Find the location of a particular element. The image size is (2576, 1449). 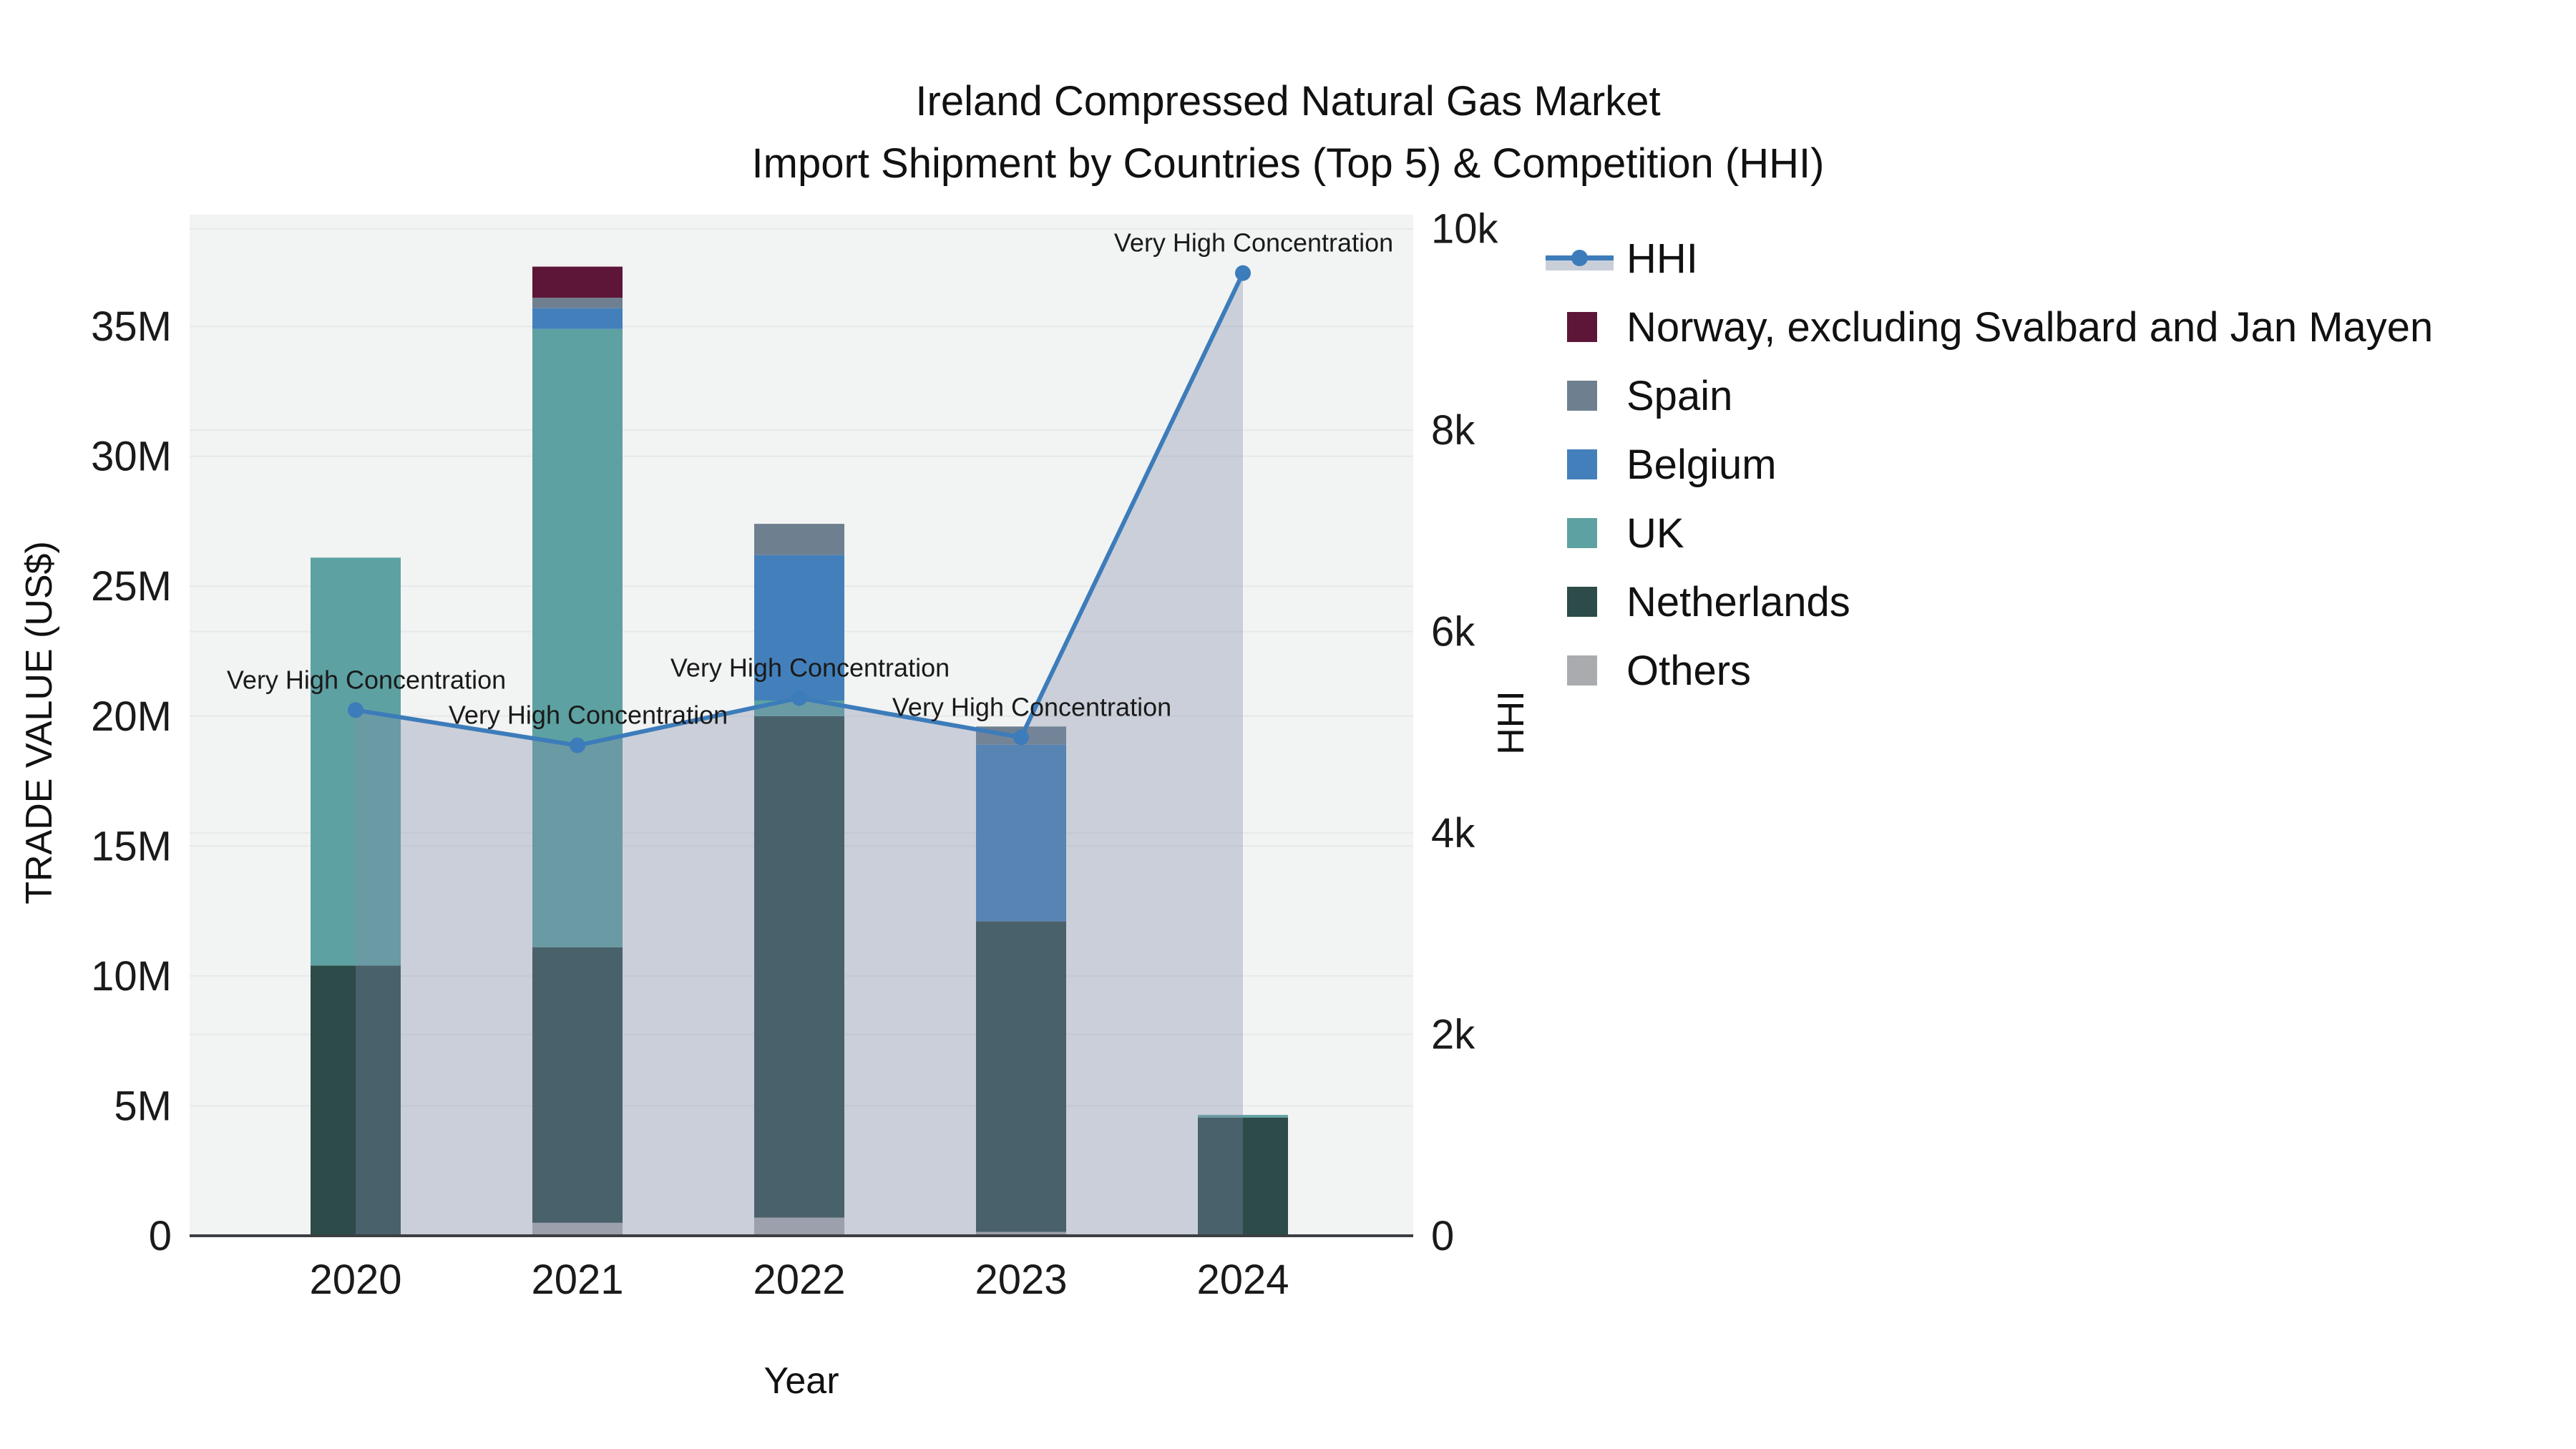

legend-label: Belgium is located at coordinates (1701, 464).